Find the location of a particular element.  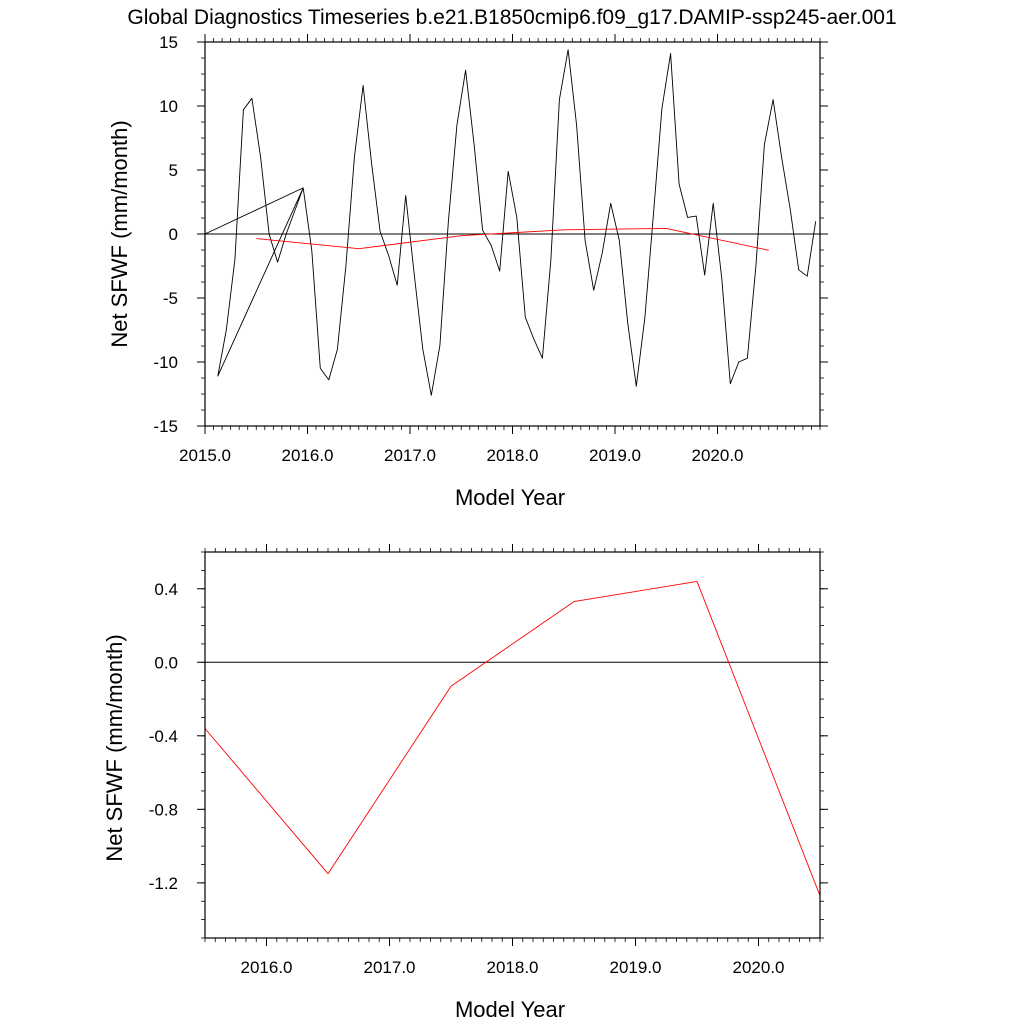

bottom-x-axis-label: Model Year is located at coordinates (510, 1009).